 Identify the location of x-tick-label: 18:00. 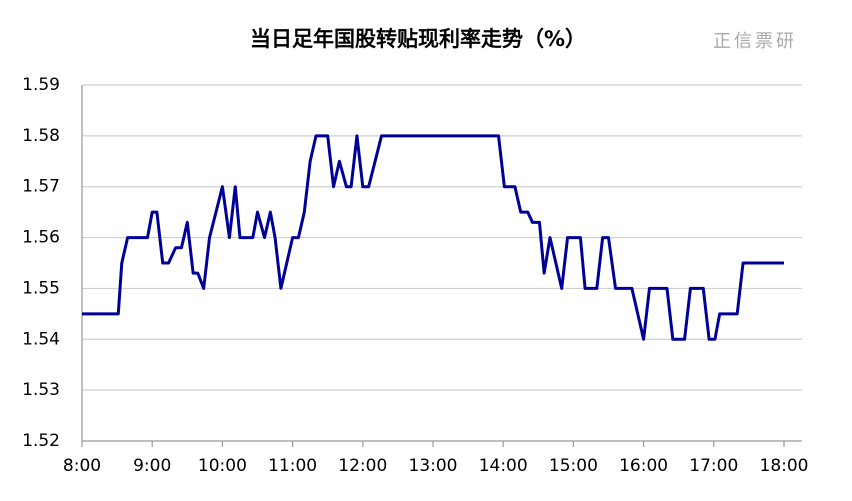
(784, 466).